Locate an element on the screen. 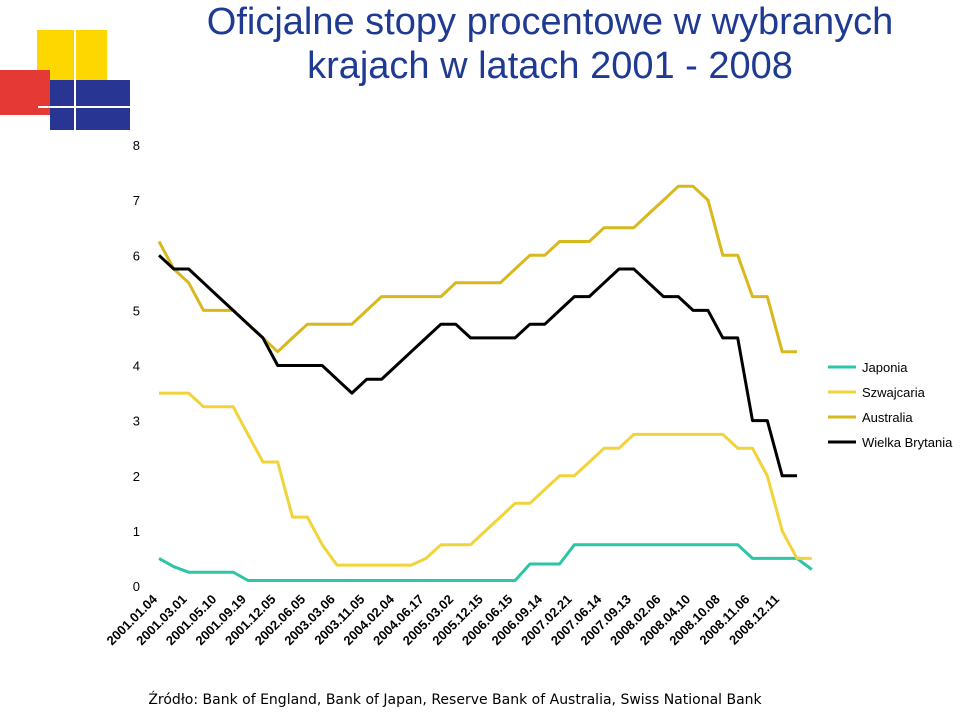 This screenshot has width=960, height=714. y-tick-label: 3 is located at coordinates (136, 421).